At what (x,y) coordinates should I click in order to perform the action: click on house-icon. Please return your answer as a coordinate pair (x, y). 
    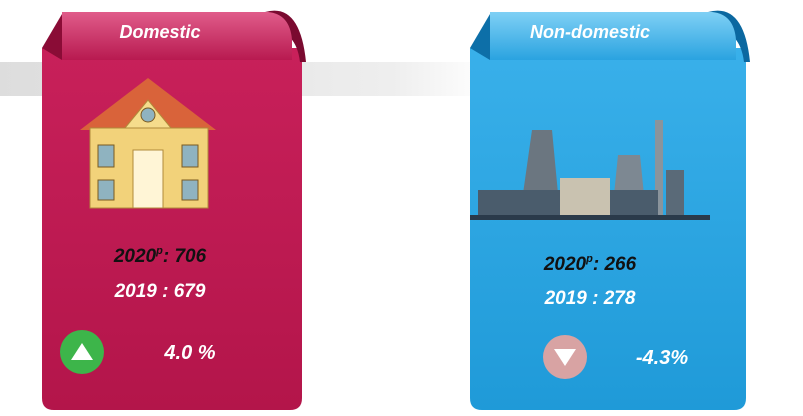
    Looking at the image, I should click on (148, 143).